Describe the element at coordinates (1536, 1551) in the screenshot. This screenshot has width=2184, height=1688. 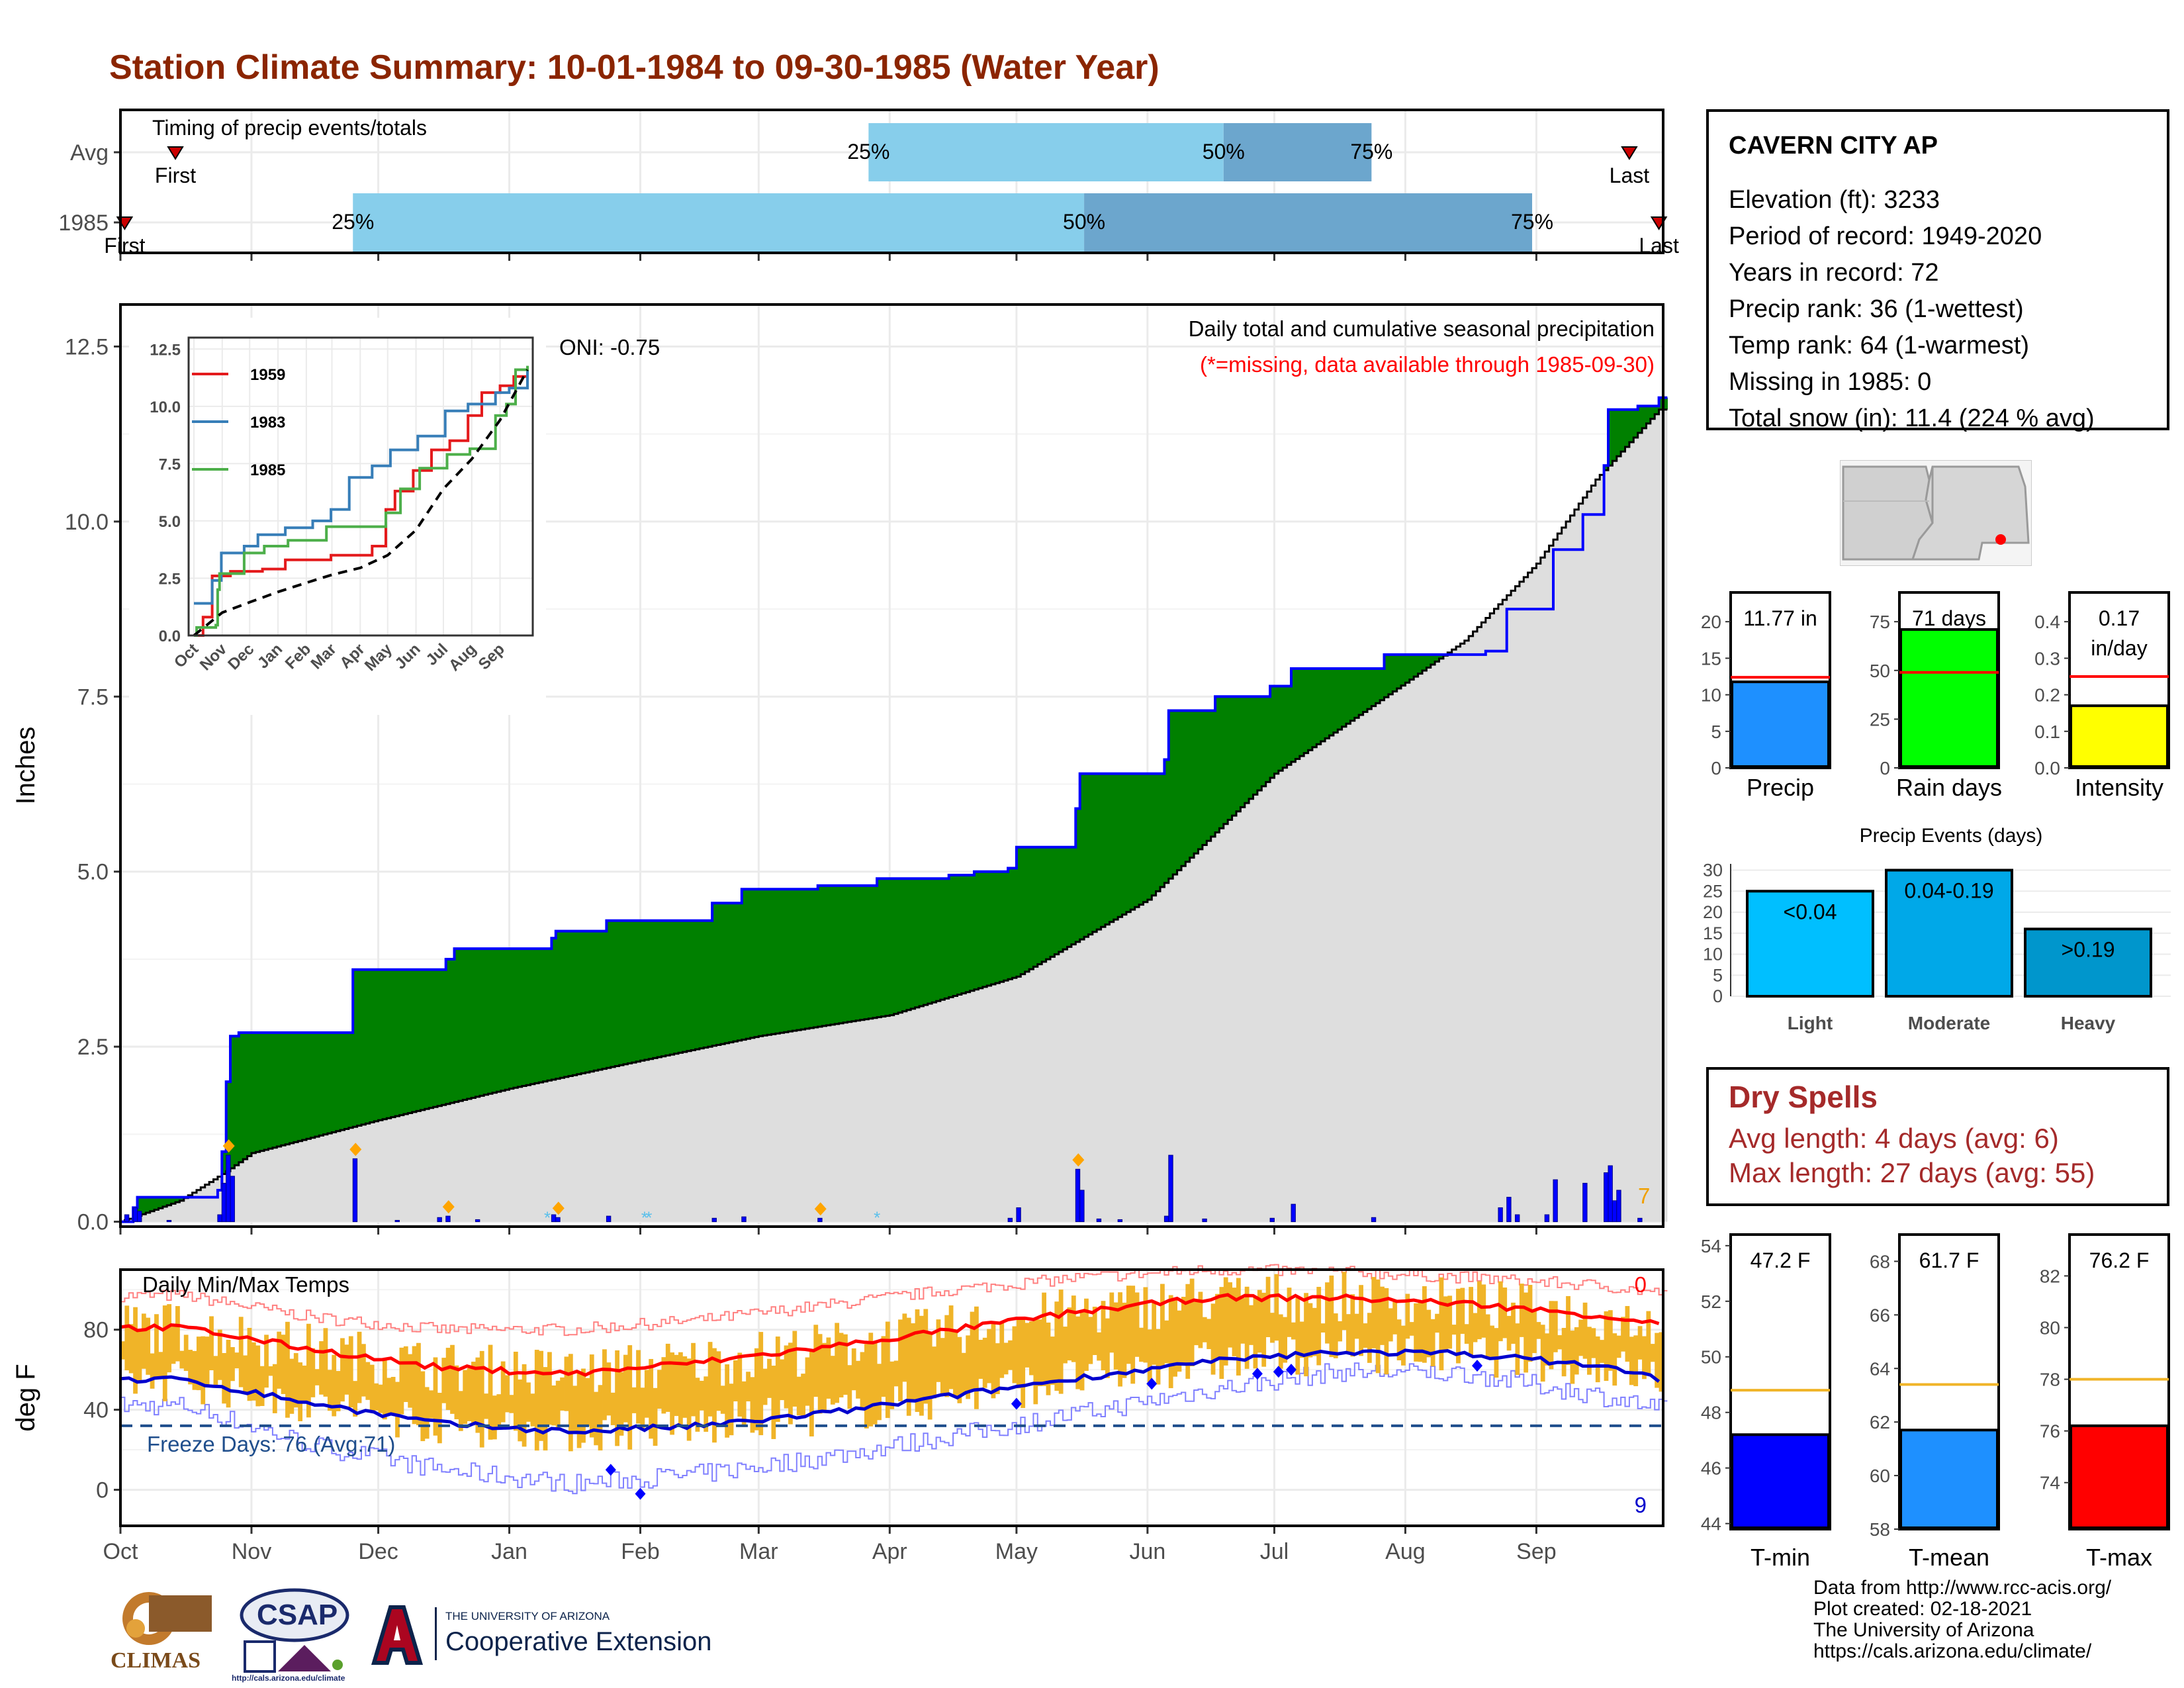
I see `month-tick-label: Sep` at that location.